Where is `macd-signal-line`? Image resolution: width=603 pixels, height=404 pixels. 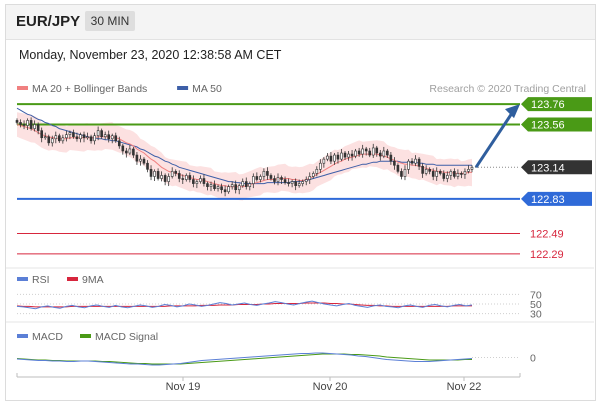 macd-signal-line is located at coordinates (244, 359).